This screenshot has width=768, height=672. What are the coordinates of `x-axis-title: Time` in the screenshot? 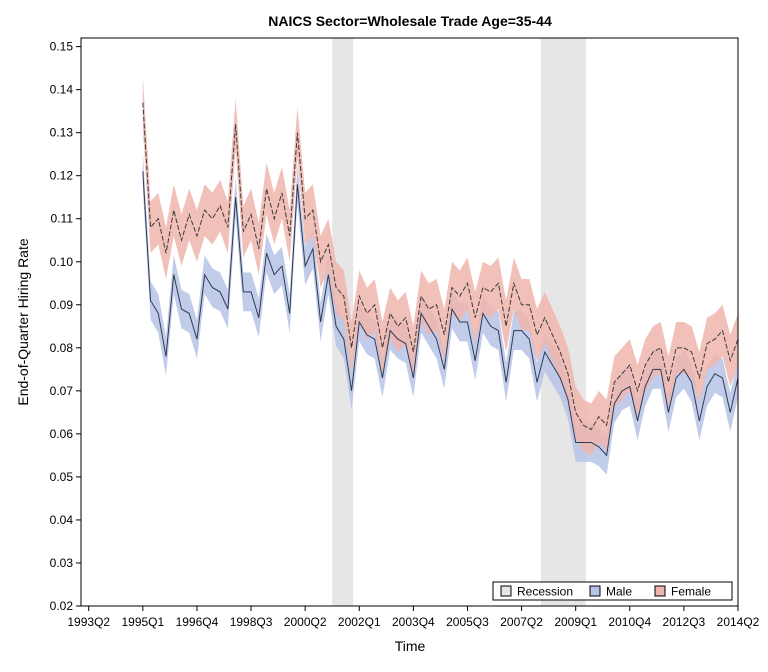 It's located at (410, 646).